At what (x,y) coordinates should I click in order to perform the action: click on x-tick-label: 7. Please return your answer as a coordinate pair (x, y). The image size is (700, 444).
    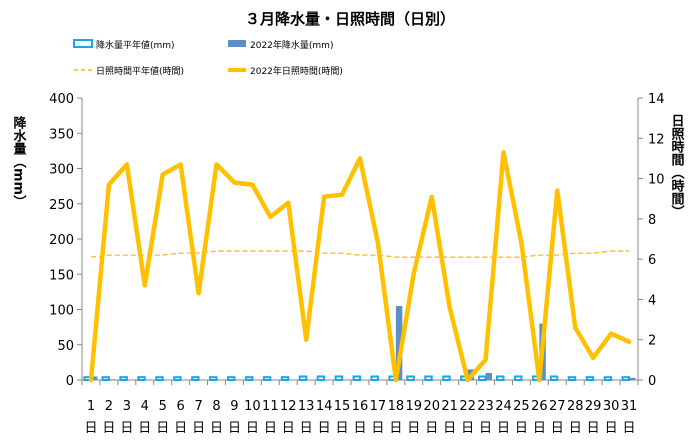
    Looking at the image, I should click on (198, 406).